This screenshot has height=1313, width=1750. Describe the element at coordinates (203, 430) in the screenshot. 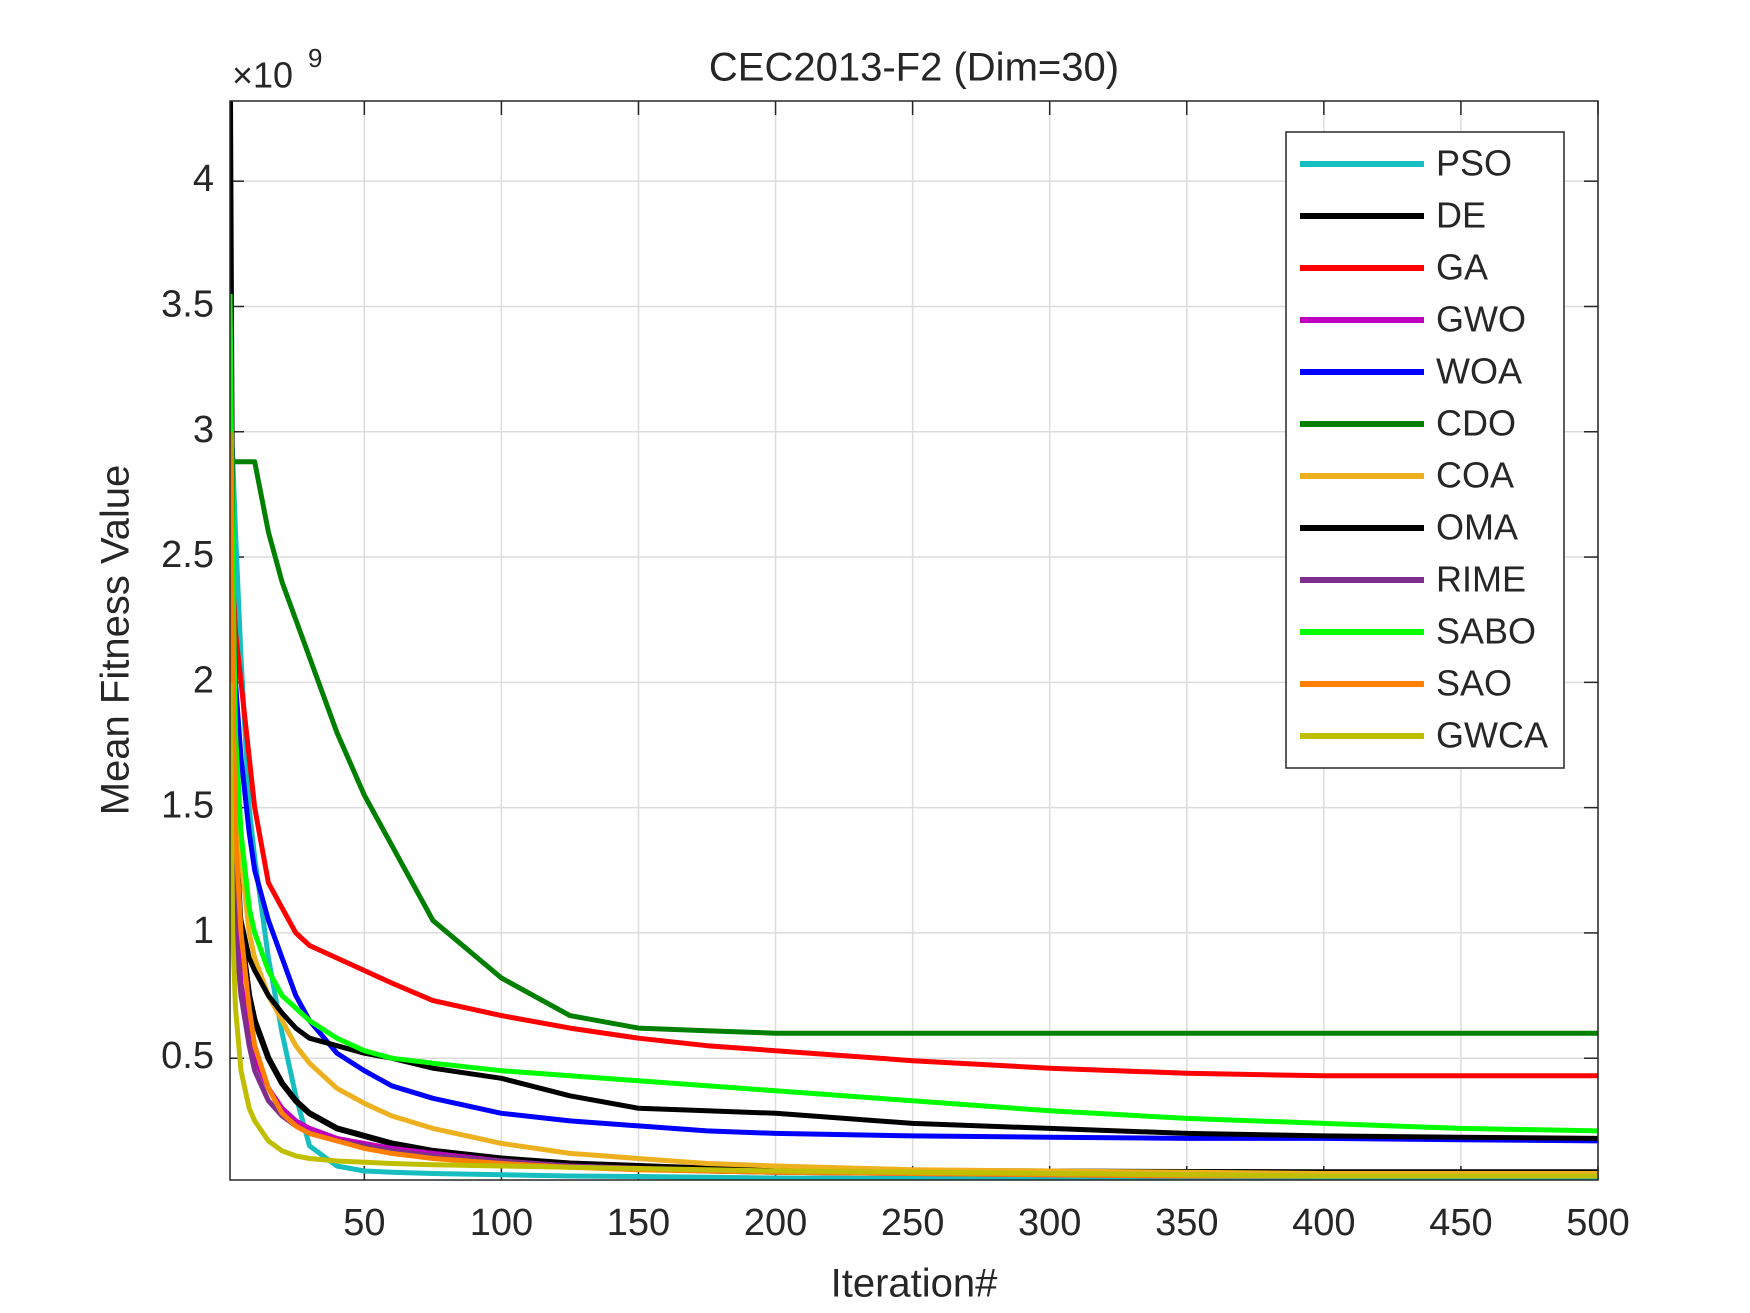

I see `y-tick-label: 3` at that location.